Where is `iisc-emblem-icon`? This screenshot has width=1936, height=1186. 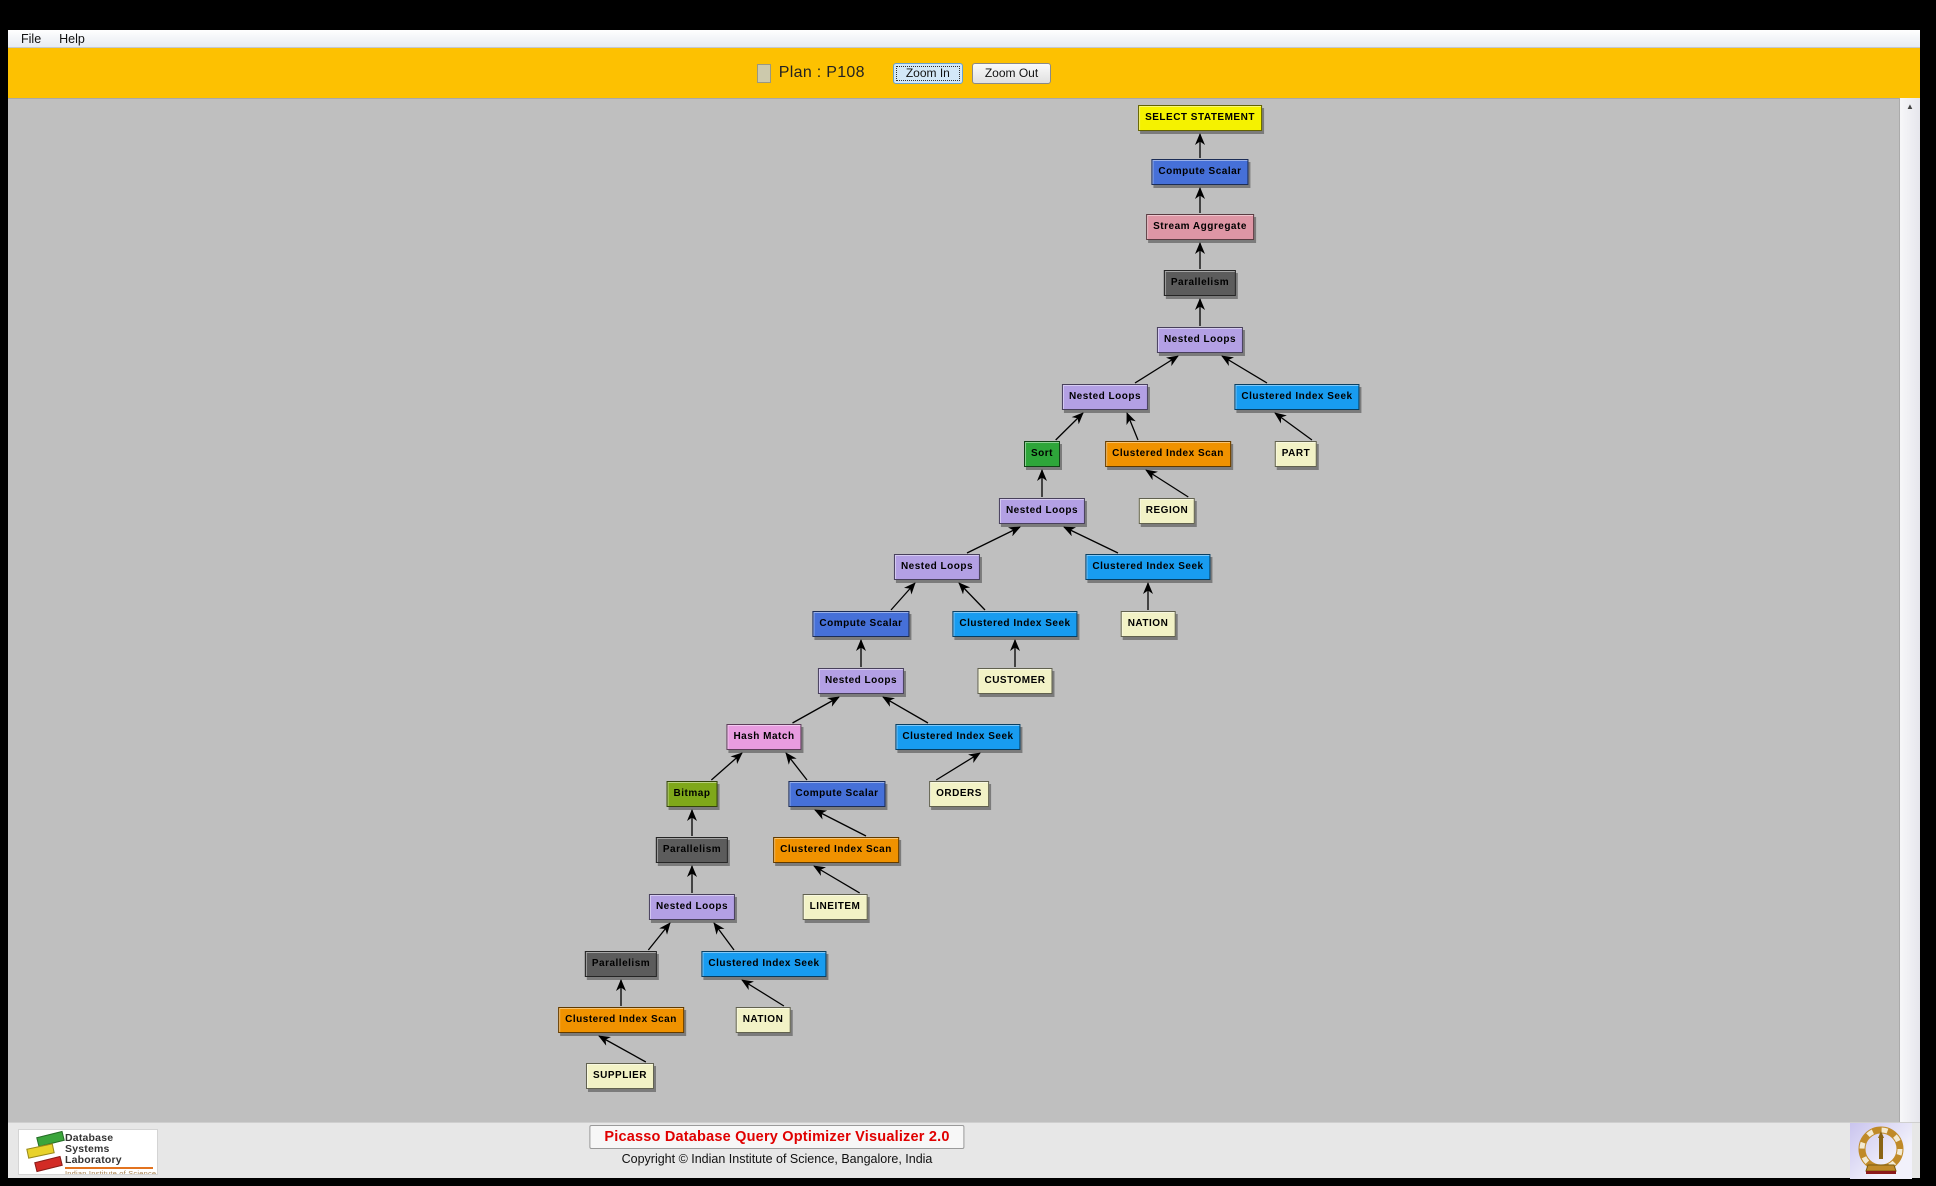 iisc-emblem-icon is located at coordinates (1881, 1151).